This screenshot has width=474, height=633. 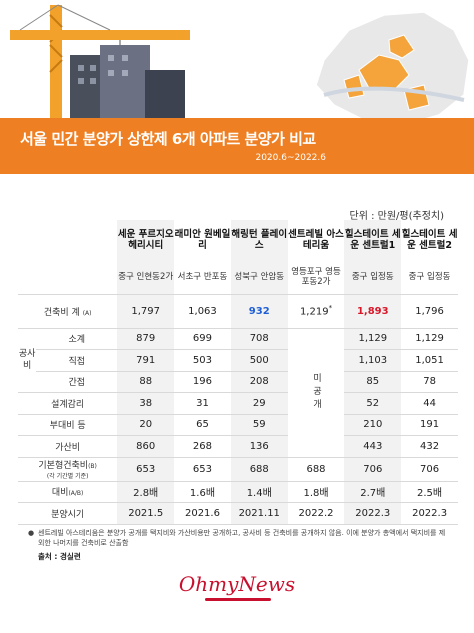 What do you see at coordinates (259, 513) in the screenshot?
I see `cell: 2021.11` at bounding box center [259, 513].